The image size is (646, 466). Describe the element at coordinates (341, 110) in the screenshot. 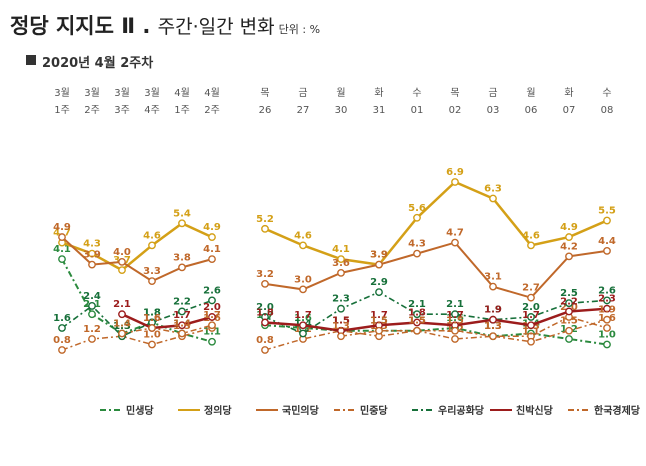

I see `x-tick-label-bottom: 30` at that location.